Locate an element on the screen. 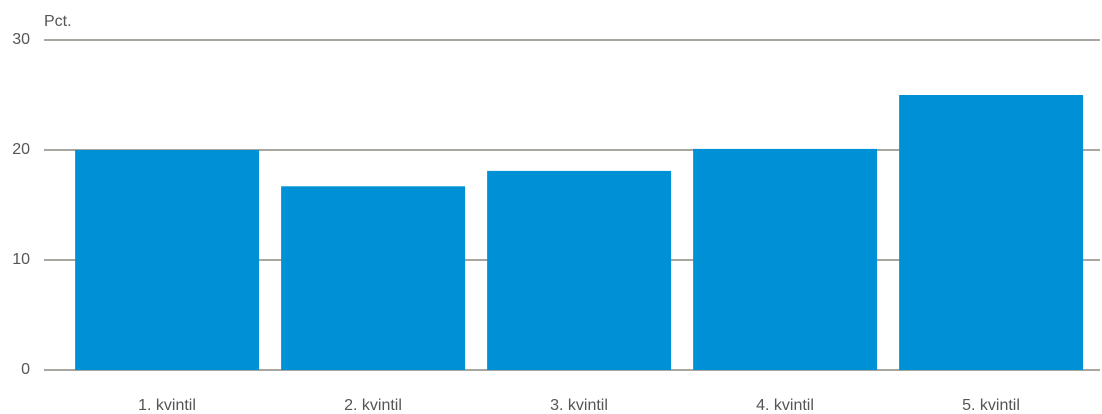  y-tick-label: 10 is located at coordinates (21, 259).